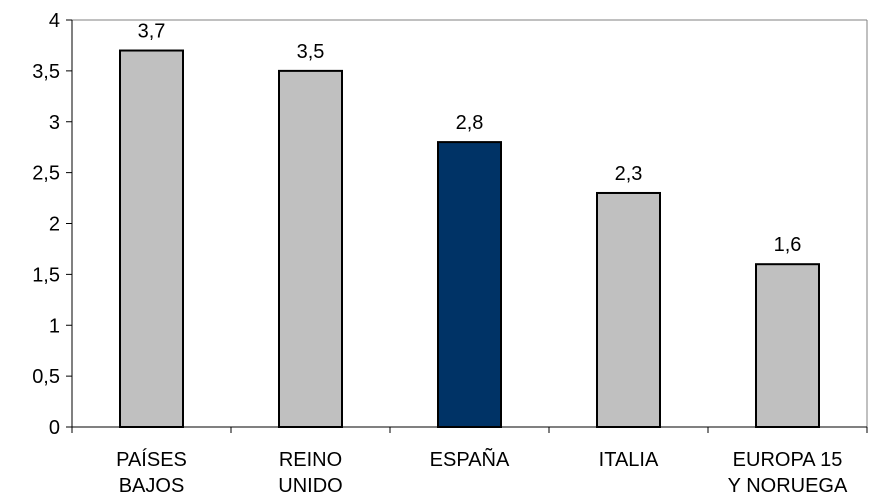  What do you see at coordinates (310, 473) in the screenshot?
I see `x-category-label: REINO UNIDO` at bounding box center [310, 473].